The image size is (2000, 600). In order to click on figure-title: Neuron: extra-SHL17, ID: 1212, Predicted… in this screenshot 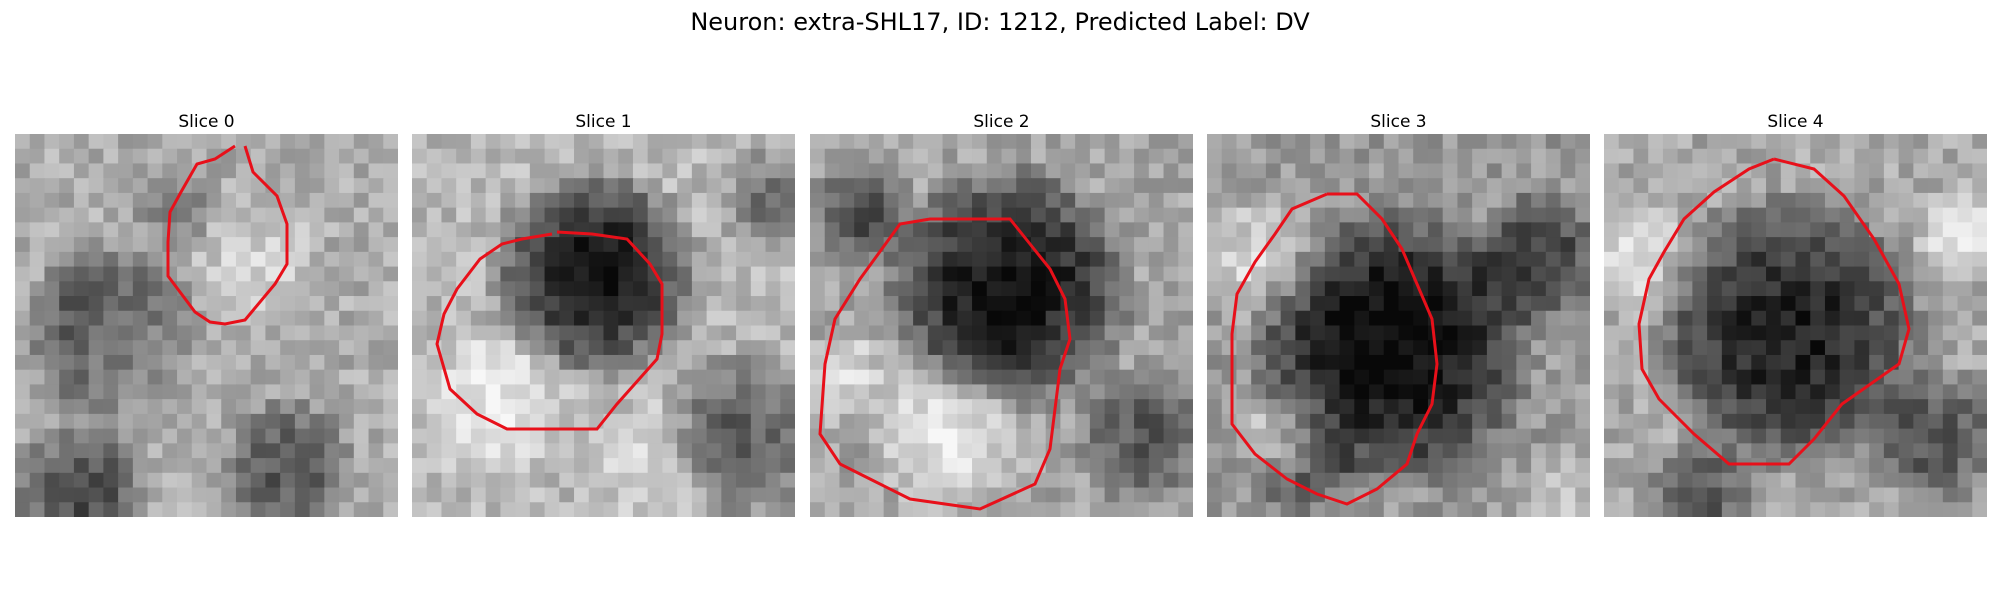, I will do `click(1000, 22)`.